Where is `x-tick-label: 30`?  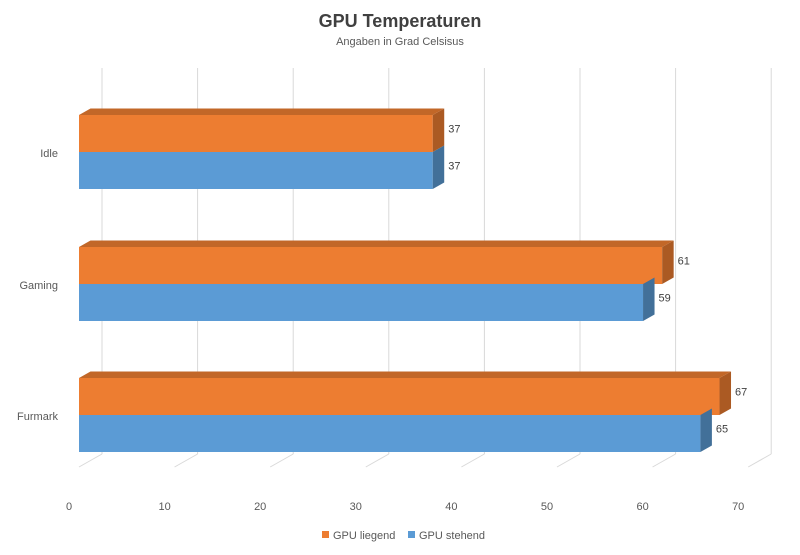 x-tick-label: 30 is located at coordinates (356, 507).